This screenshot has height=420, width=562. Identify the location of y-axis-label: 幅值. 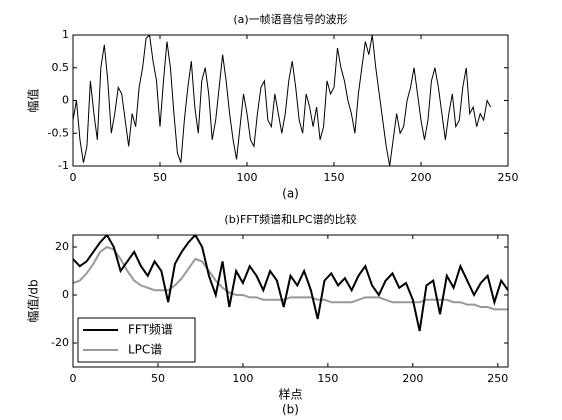
(33, 100).